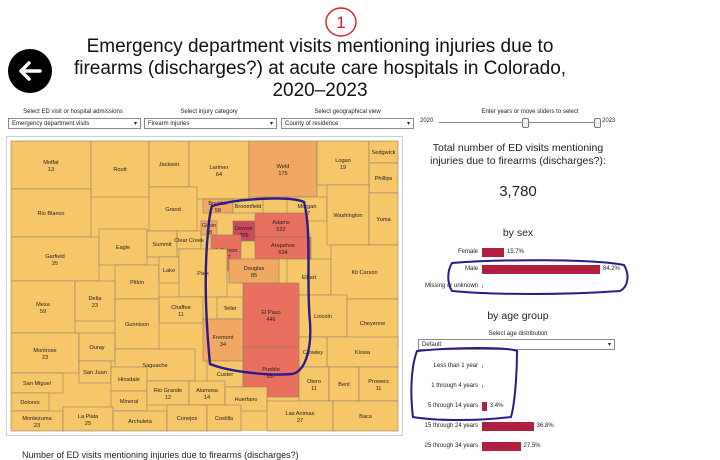 The width and height of the screenshot is (720, 460). Describe the element at coordinates (243, 236) in the screenshot. I see `county-value: 809` at that location.